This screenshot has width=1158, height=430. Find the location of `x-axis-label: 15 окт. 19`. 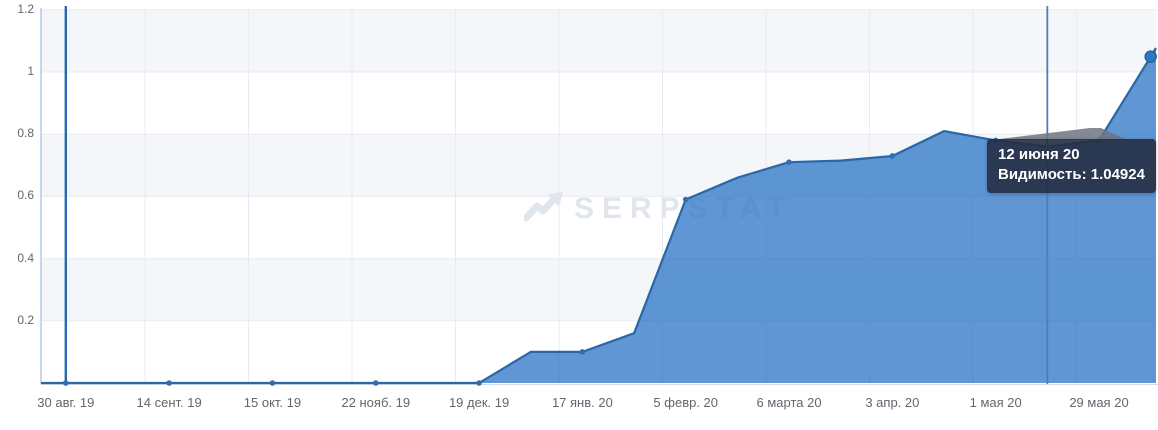

x-axis-label: 15 окт. 19 is located at coordinates (272, 402).